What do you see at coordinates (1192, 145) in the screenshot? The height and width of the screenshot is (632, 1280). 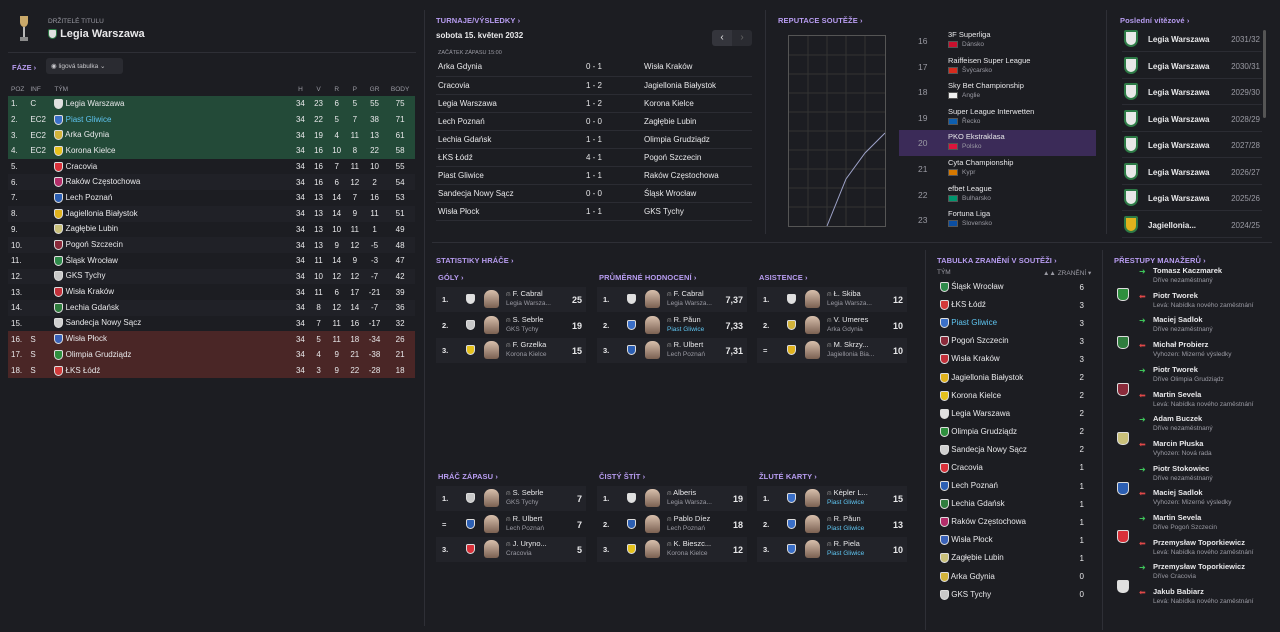 I see `winner-row: Legia Warszawa 2027/28` at bounding box center [1192, 145].